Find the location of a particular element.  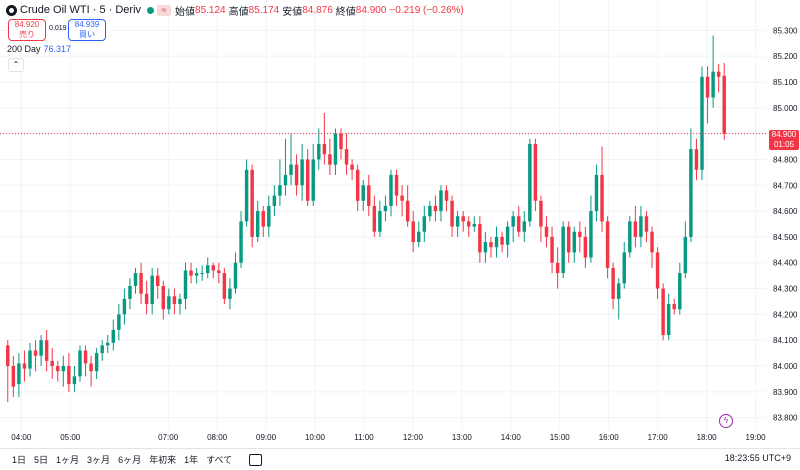

price-tick-label: 84.800 is located at coordinates (785, 159).